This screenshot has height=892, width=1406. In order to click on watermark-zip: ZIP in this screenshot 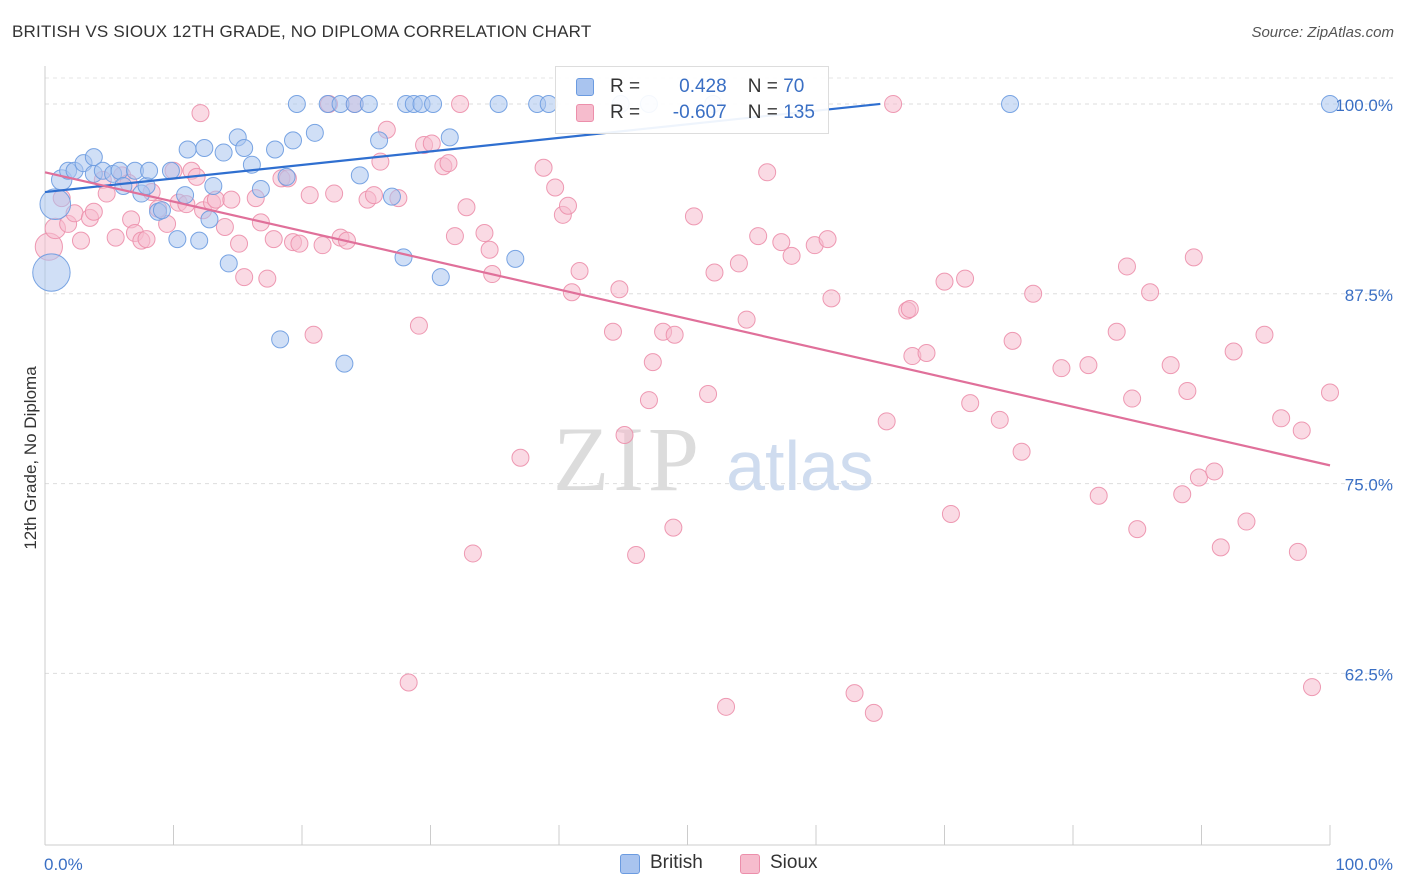, I will do `click(628, 459)`.